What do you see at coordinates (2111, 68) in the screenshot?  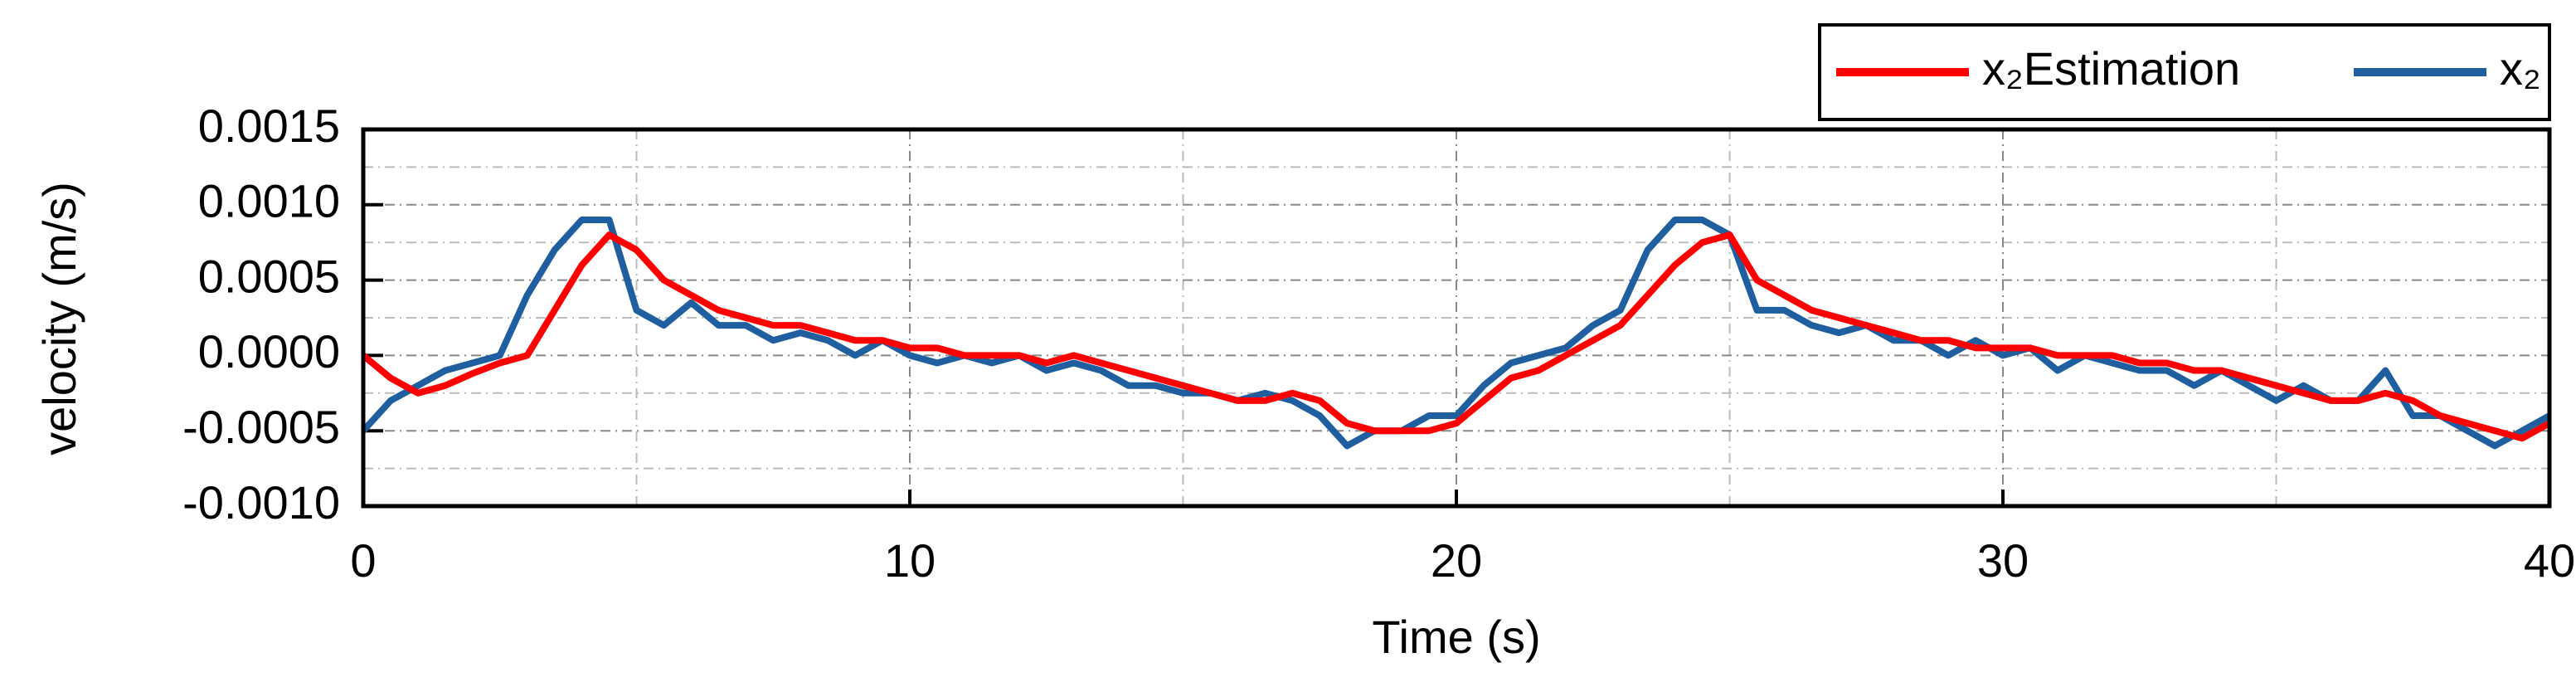 I see `legend-label: x₂Estimation` at bounding box center [2111, 68].